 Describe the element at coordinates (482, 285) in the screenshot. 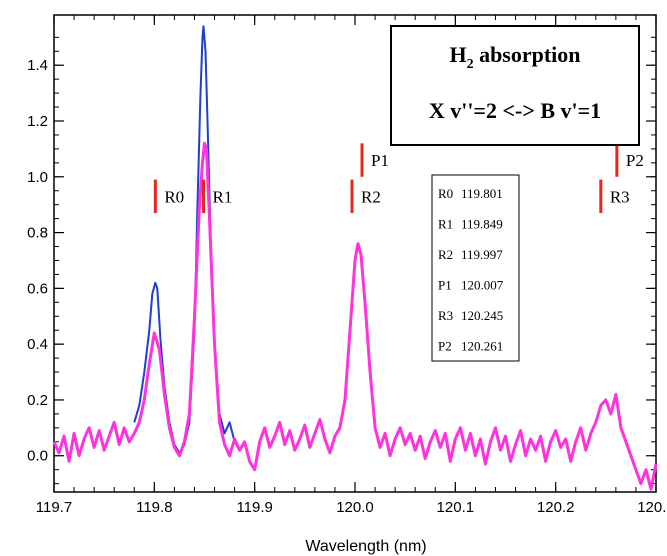

I see `table-row-value: 120.007` at that location.